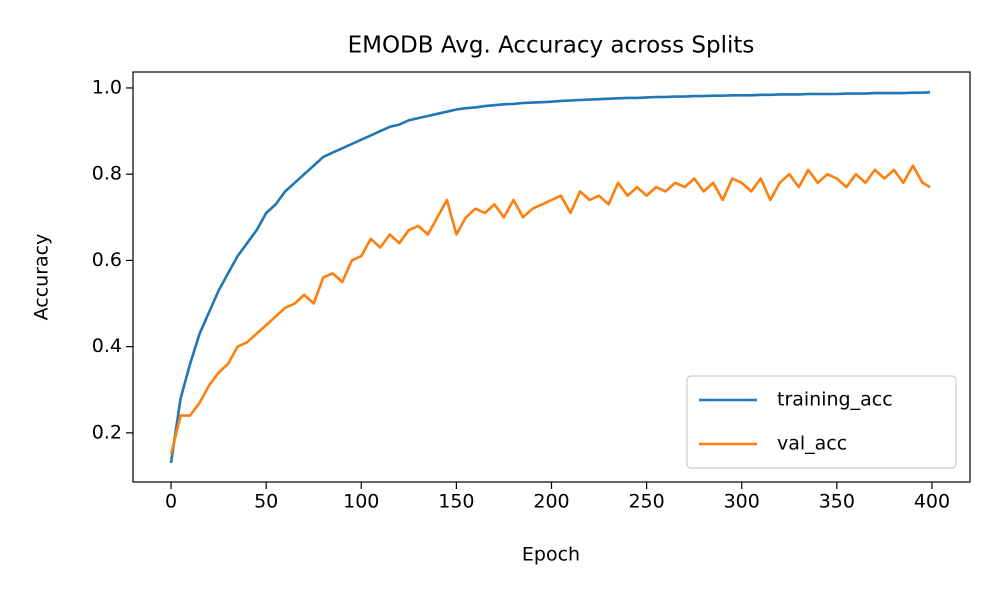 The image size is (1000, 600). I want to click on y-axis-label: Accuracy, so click(42, 277).